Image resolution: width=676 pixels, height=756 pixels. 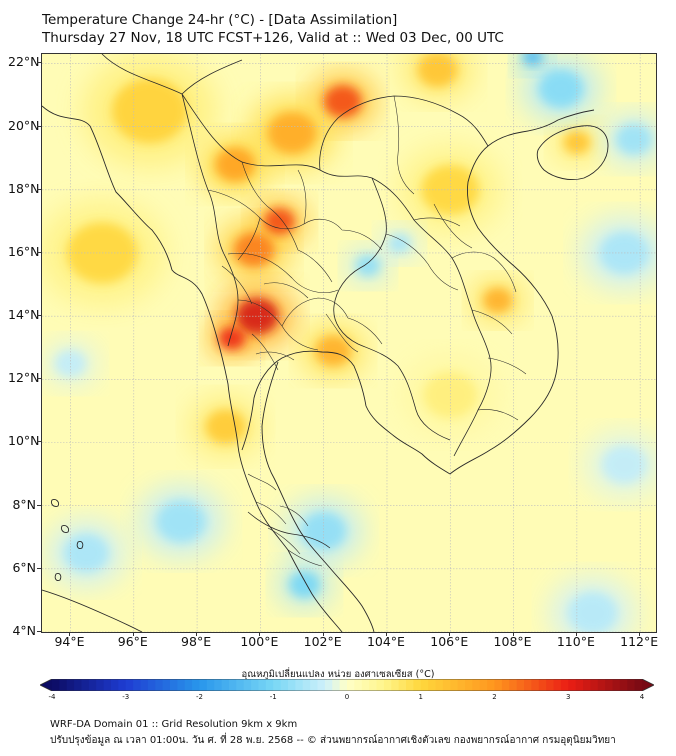 I want to click on colorbar-extend-low, so click(x=46, y=685).